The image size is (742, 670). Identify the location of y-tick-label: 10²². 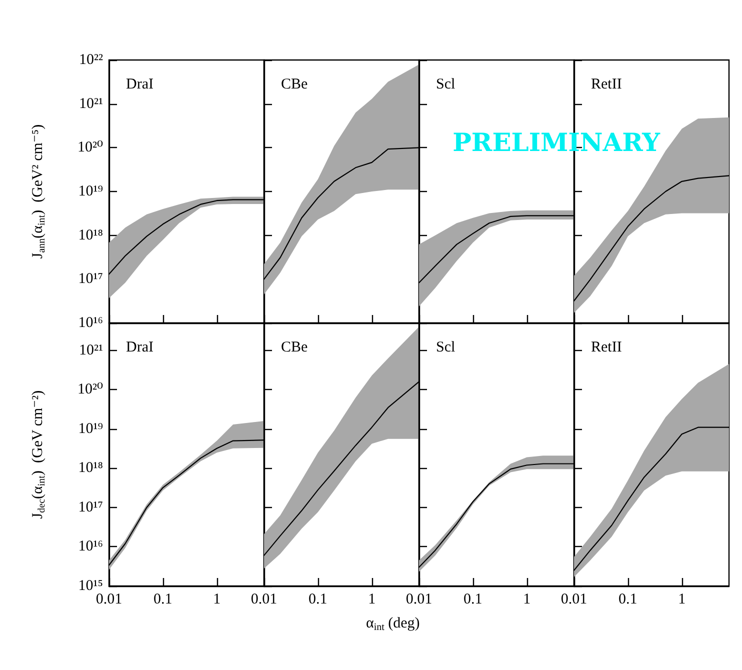
(91, 60).